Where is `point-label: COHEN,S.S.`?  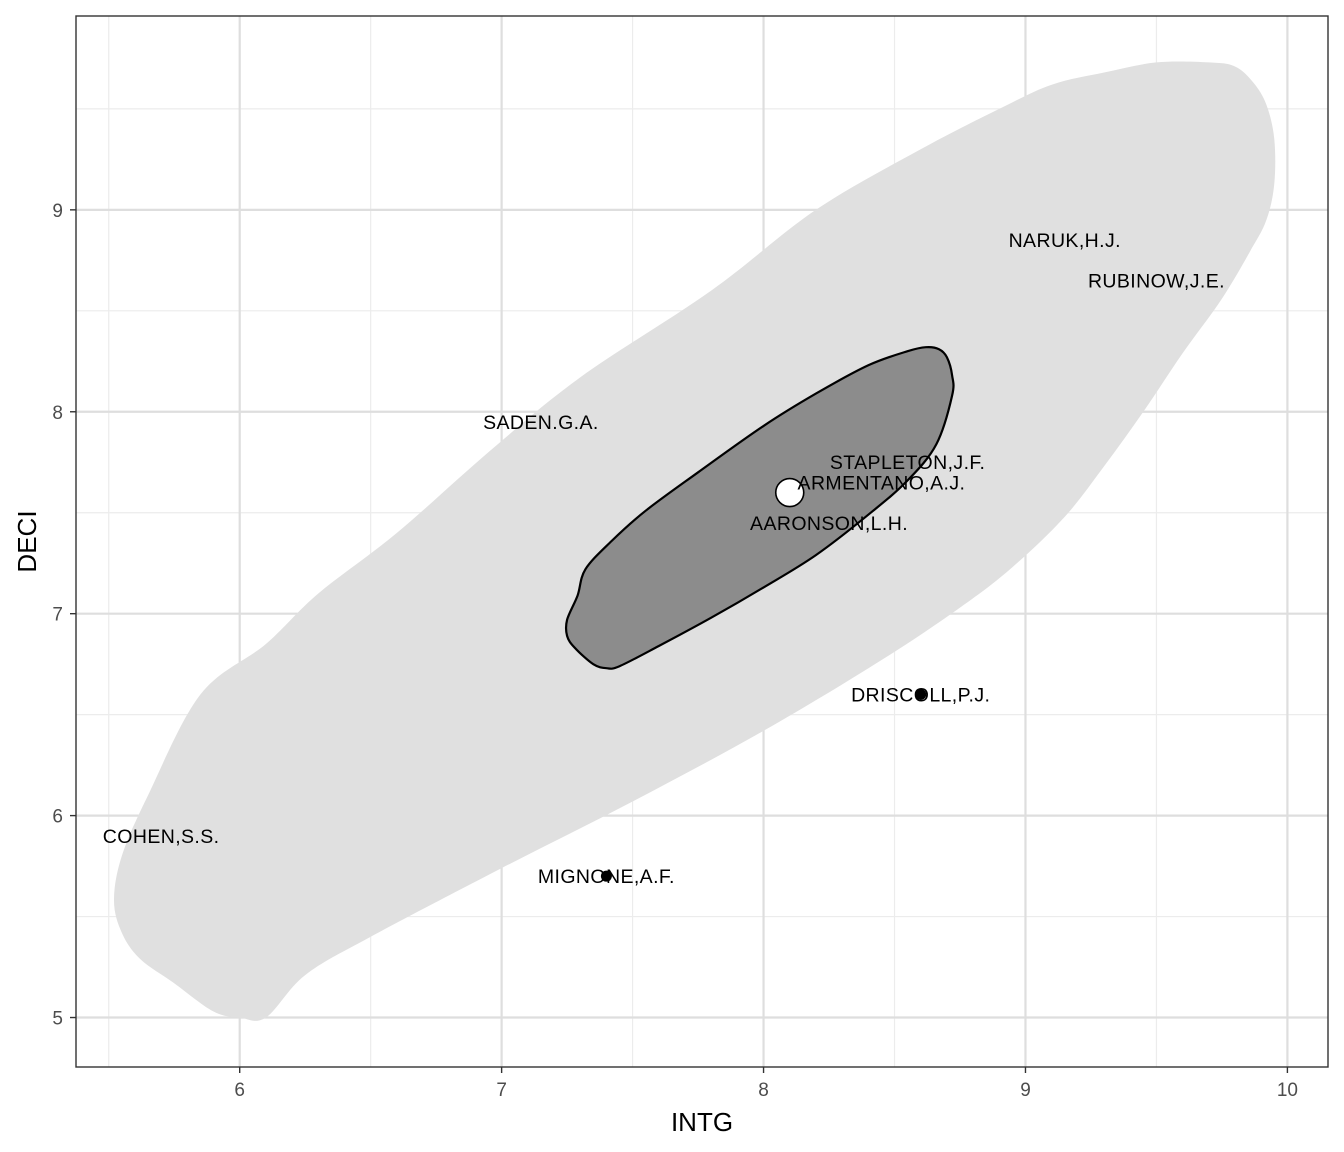
point-label: COHEN,S.S. is located at coordinates (161, 837).